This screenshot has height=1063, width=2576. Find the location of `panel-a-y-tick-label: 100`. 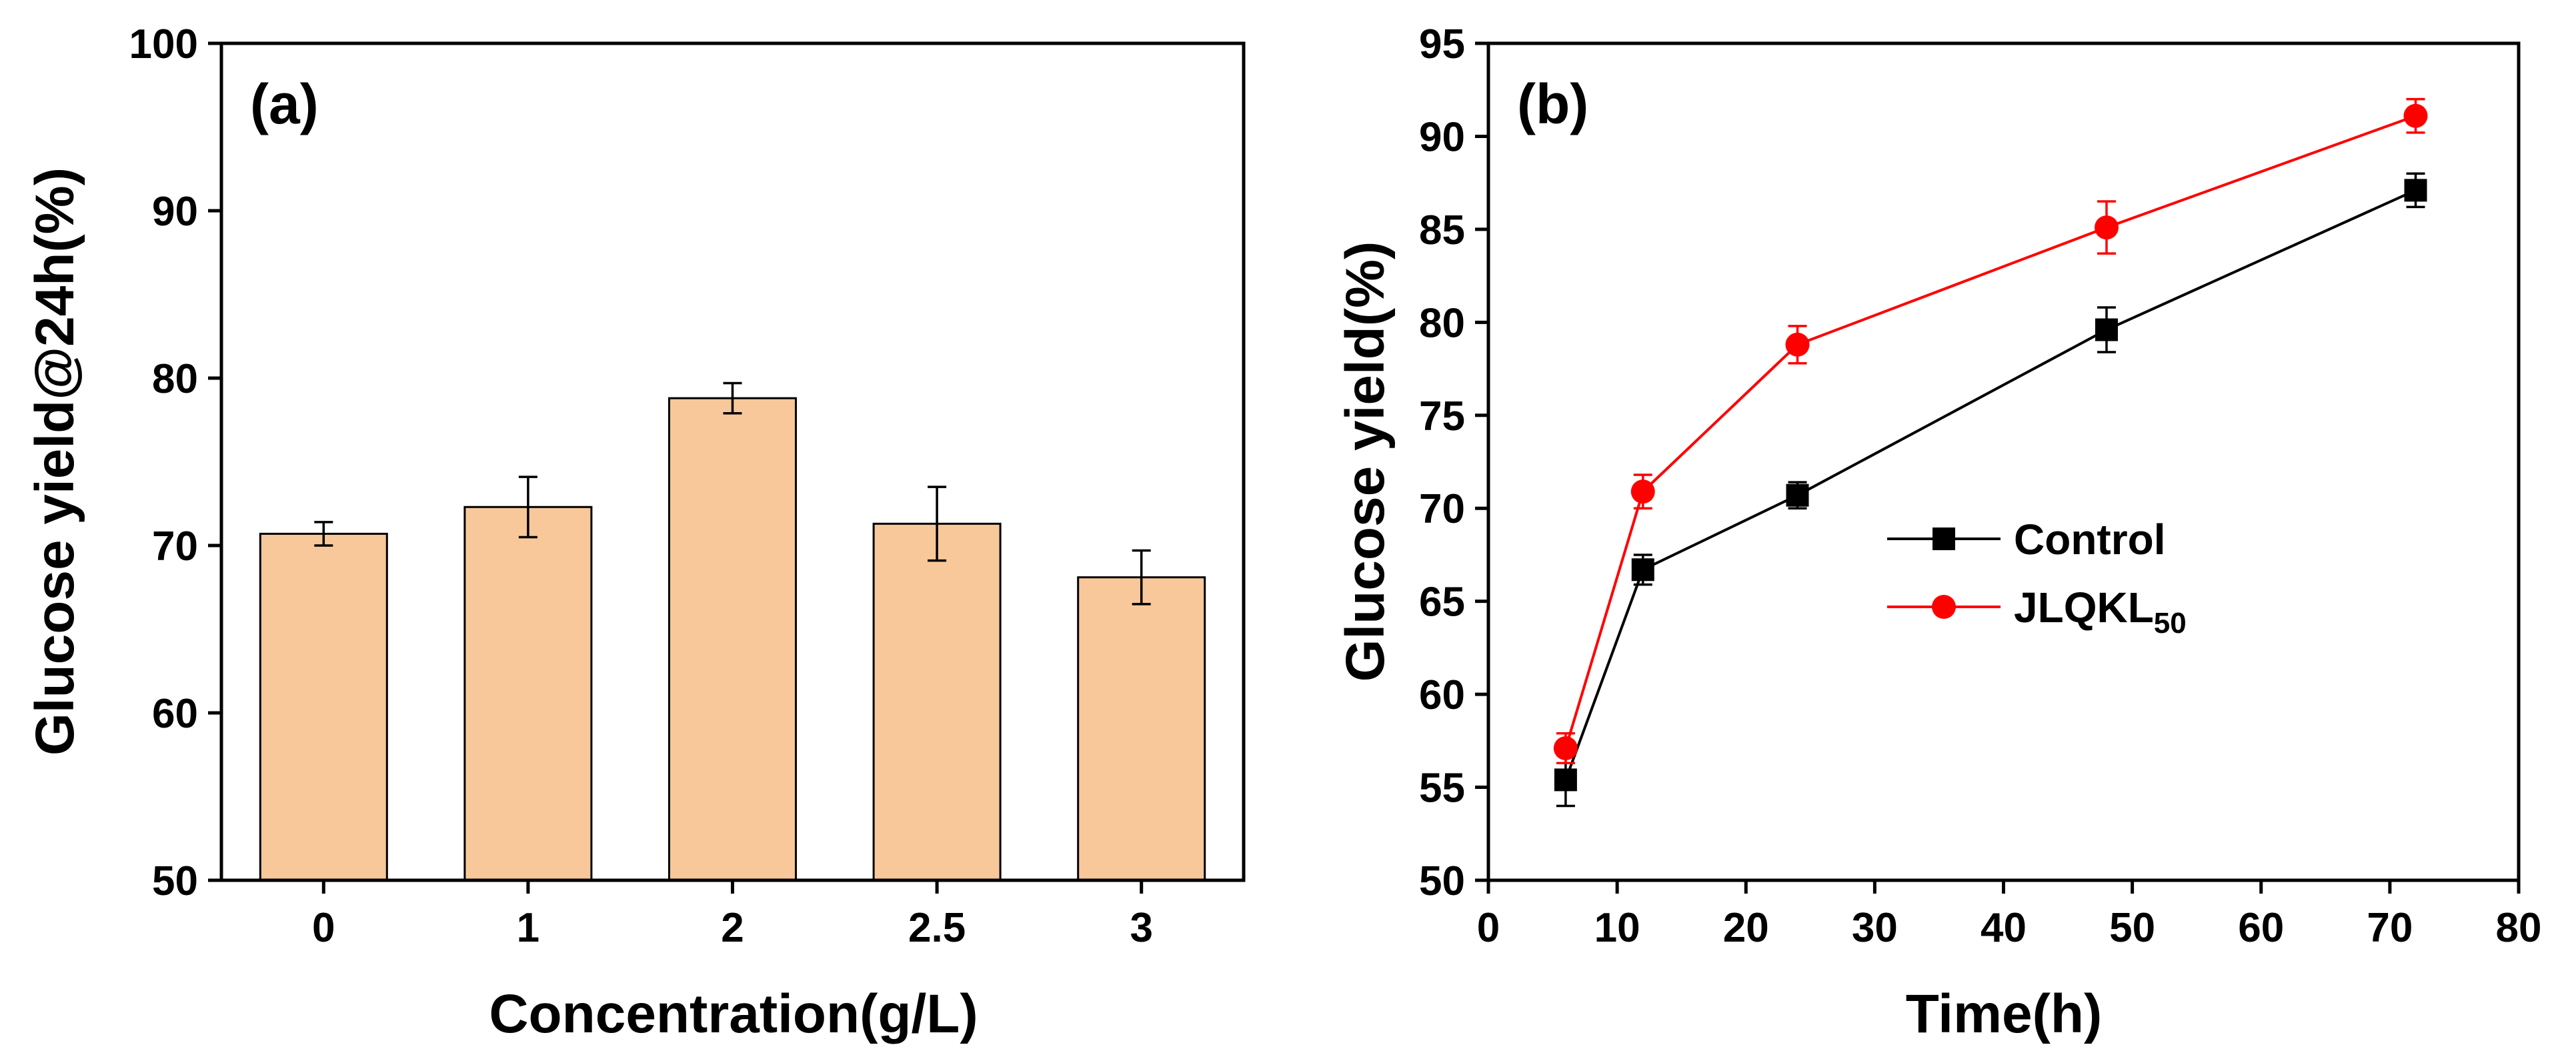

panel-a-y-tick-label: 100 is located at coordinates (163, 44).